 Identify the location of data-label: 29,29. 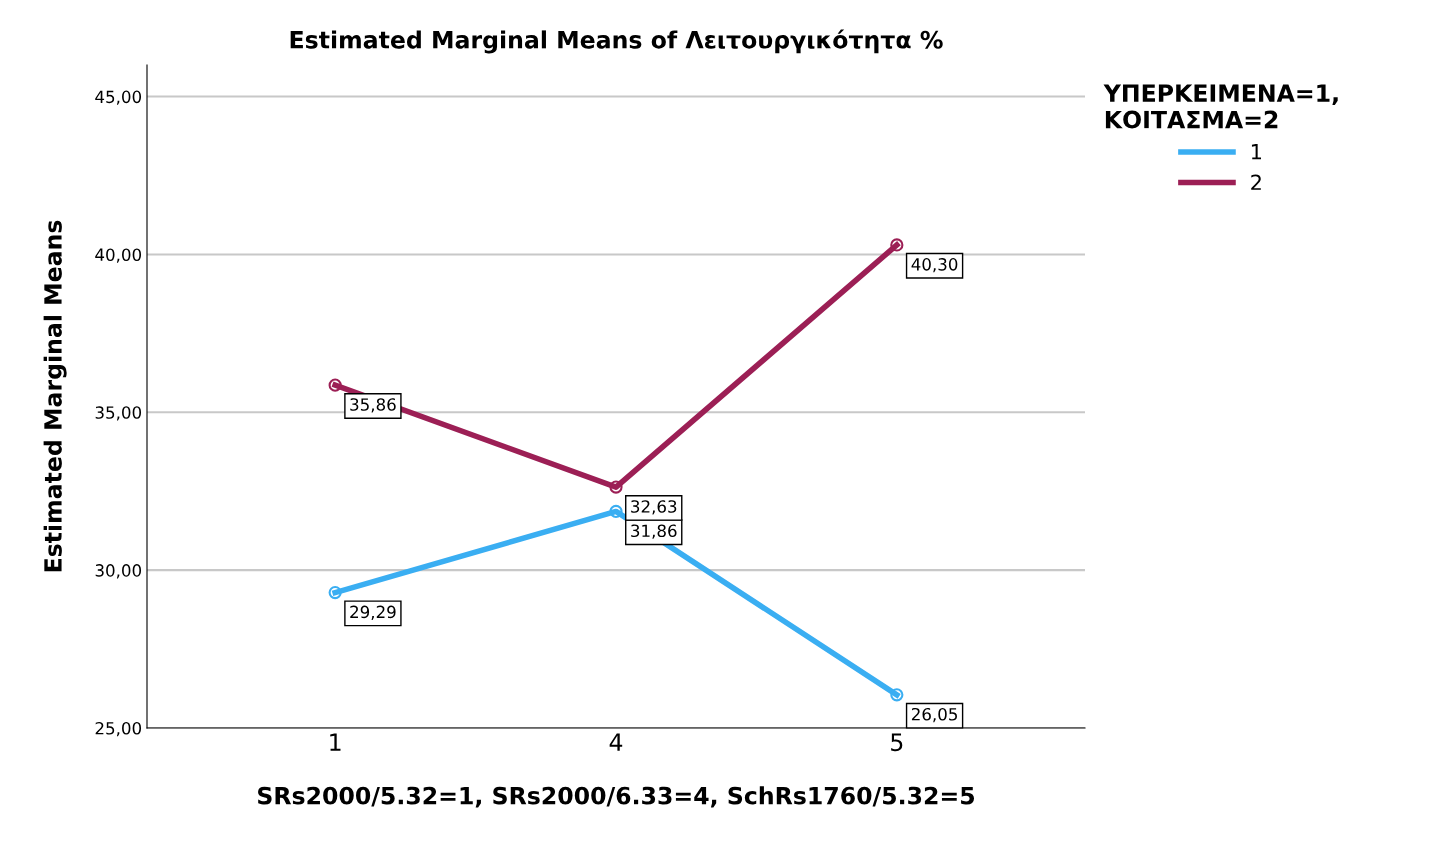
(373, 612).